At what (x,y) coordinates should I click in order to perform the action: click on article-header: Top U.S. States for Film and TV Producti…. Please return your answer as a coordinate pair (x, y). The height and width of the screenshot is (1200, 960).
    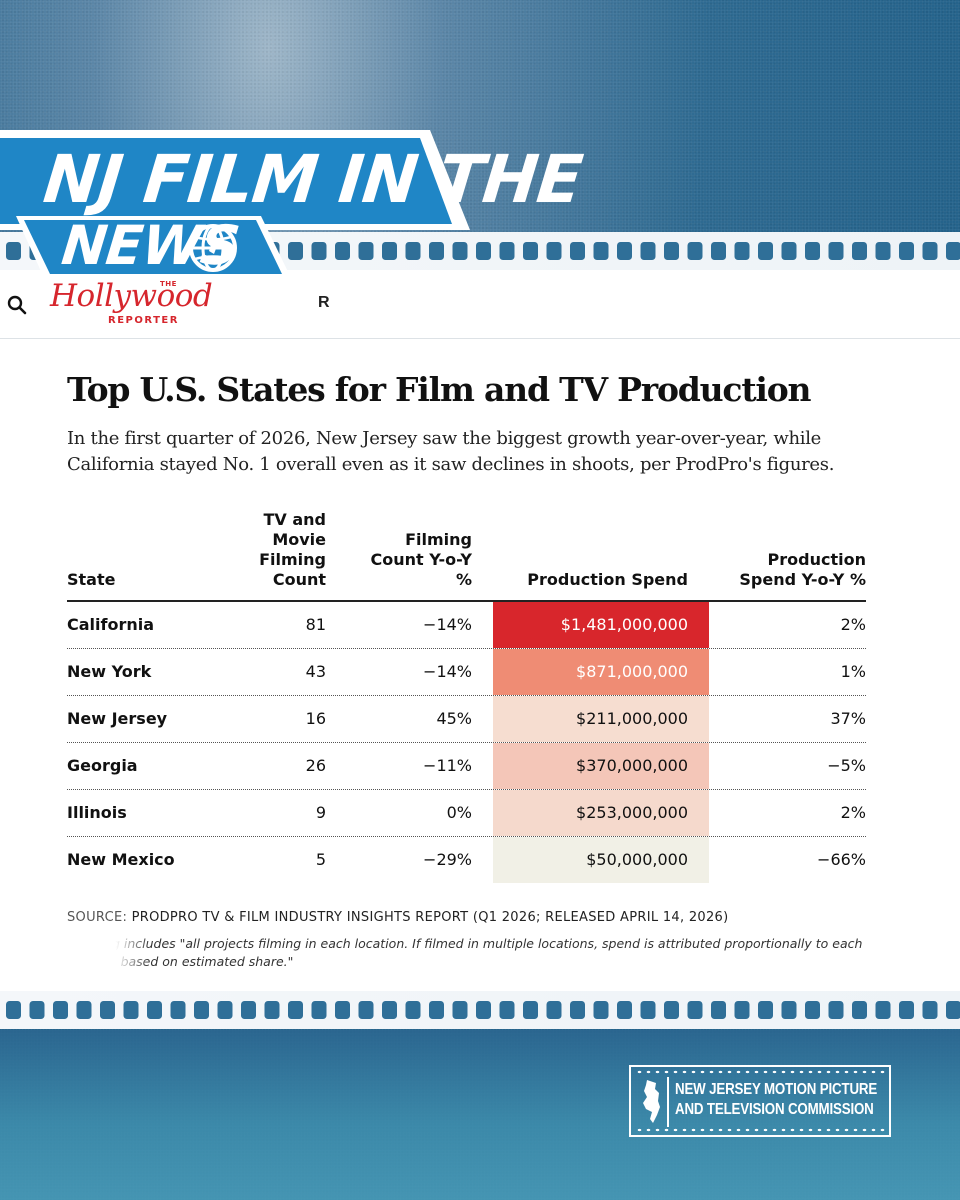
    Looking at the image, I should click on (482, 419).